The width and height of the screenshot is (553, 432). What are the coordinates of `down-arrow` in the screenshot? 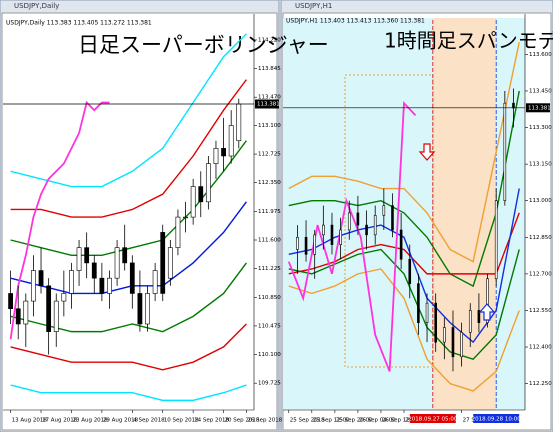 It's located at (427, 152).